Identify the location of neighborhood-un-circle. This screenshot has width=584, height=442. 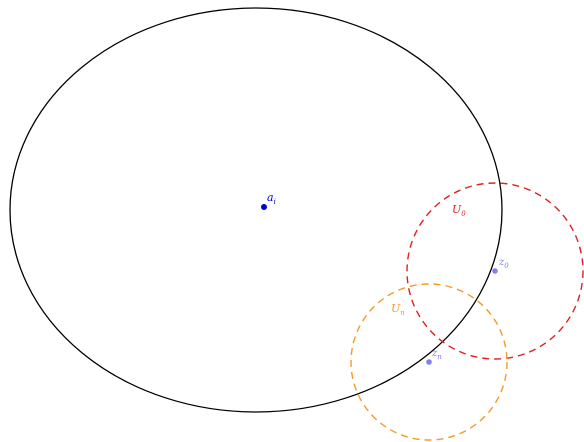
(429, 362).